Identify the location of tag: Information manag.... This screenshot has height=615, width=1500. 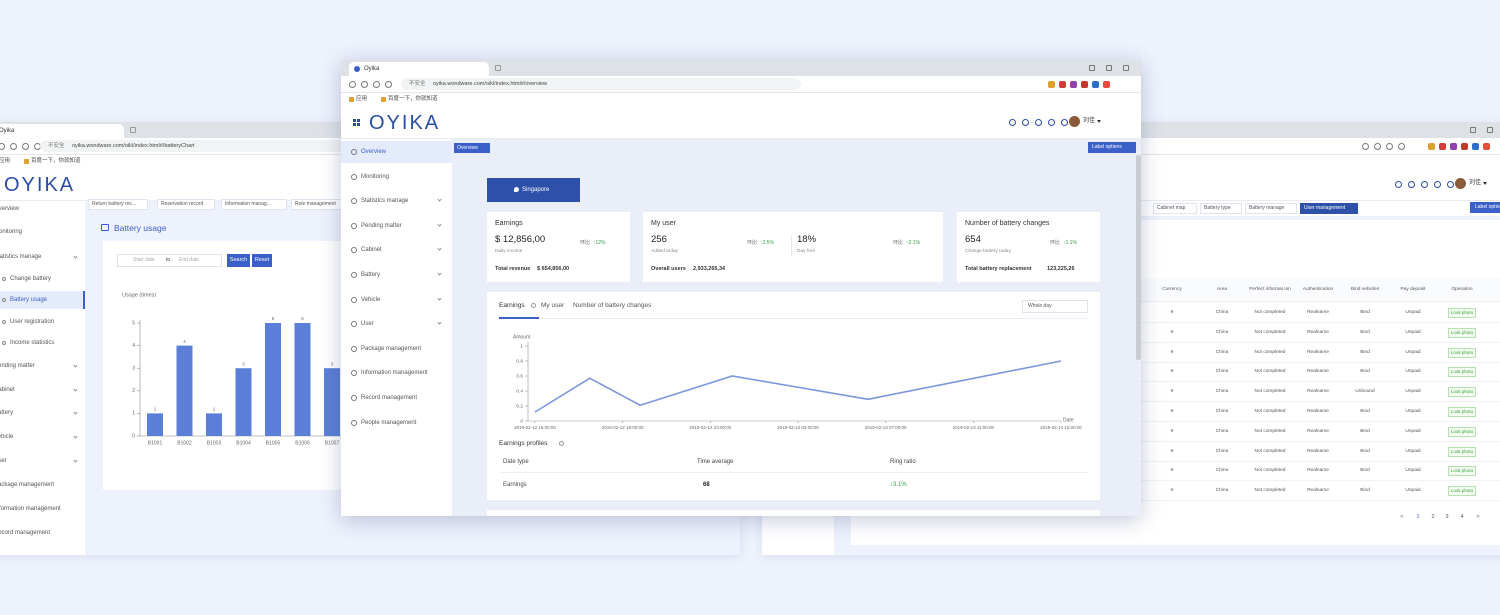
(254, 204).